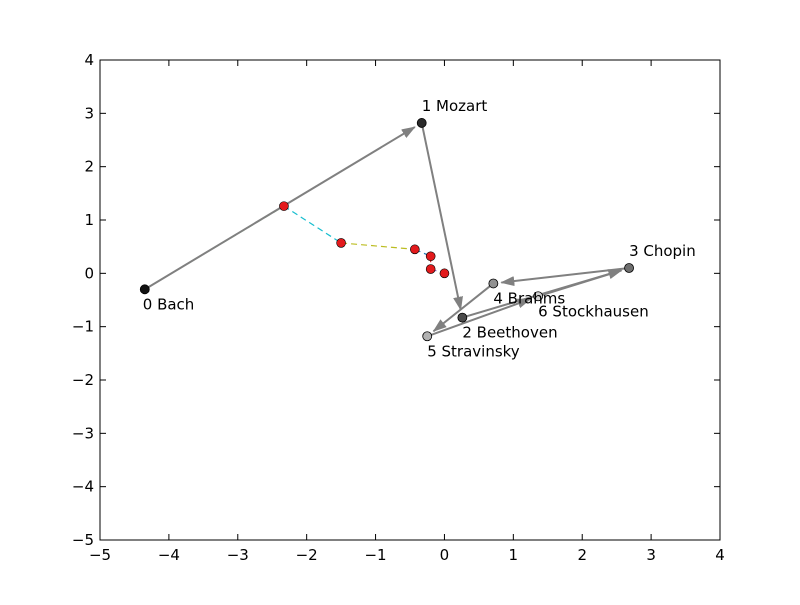 The image size is (800, 605). What do you see at coordinates (445, 555) in the screenshot?
I see `x-tick-label-5: 0` at bounding box center [445, 555].